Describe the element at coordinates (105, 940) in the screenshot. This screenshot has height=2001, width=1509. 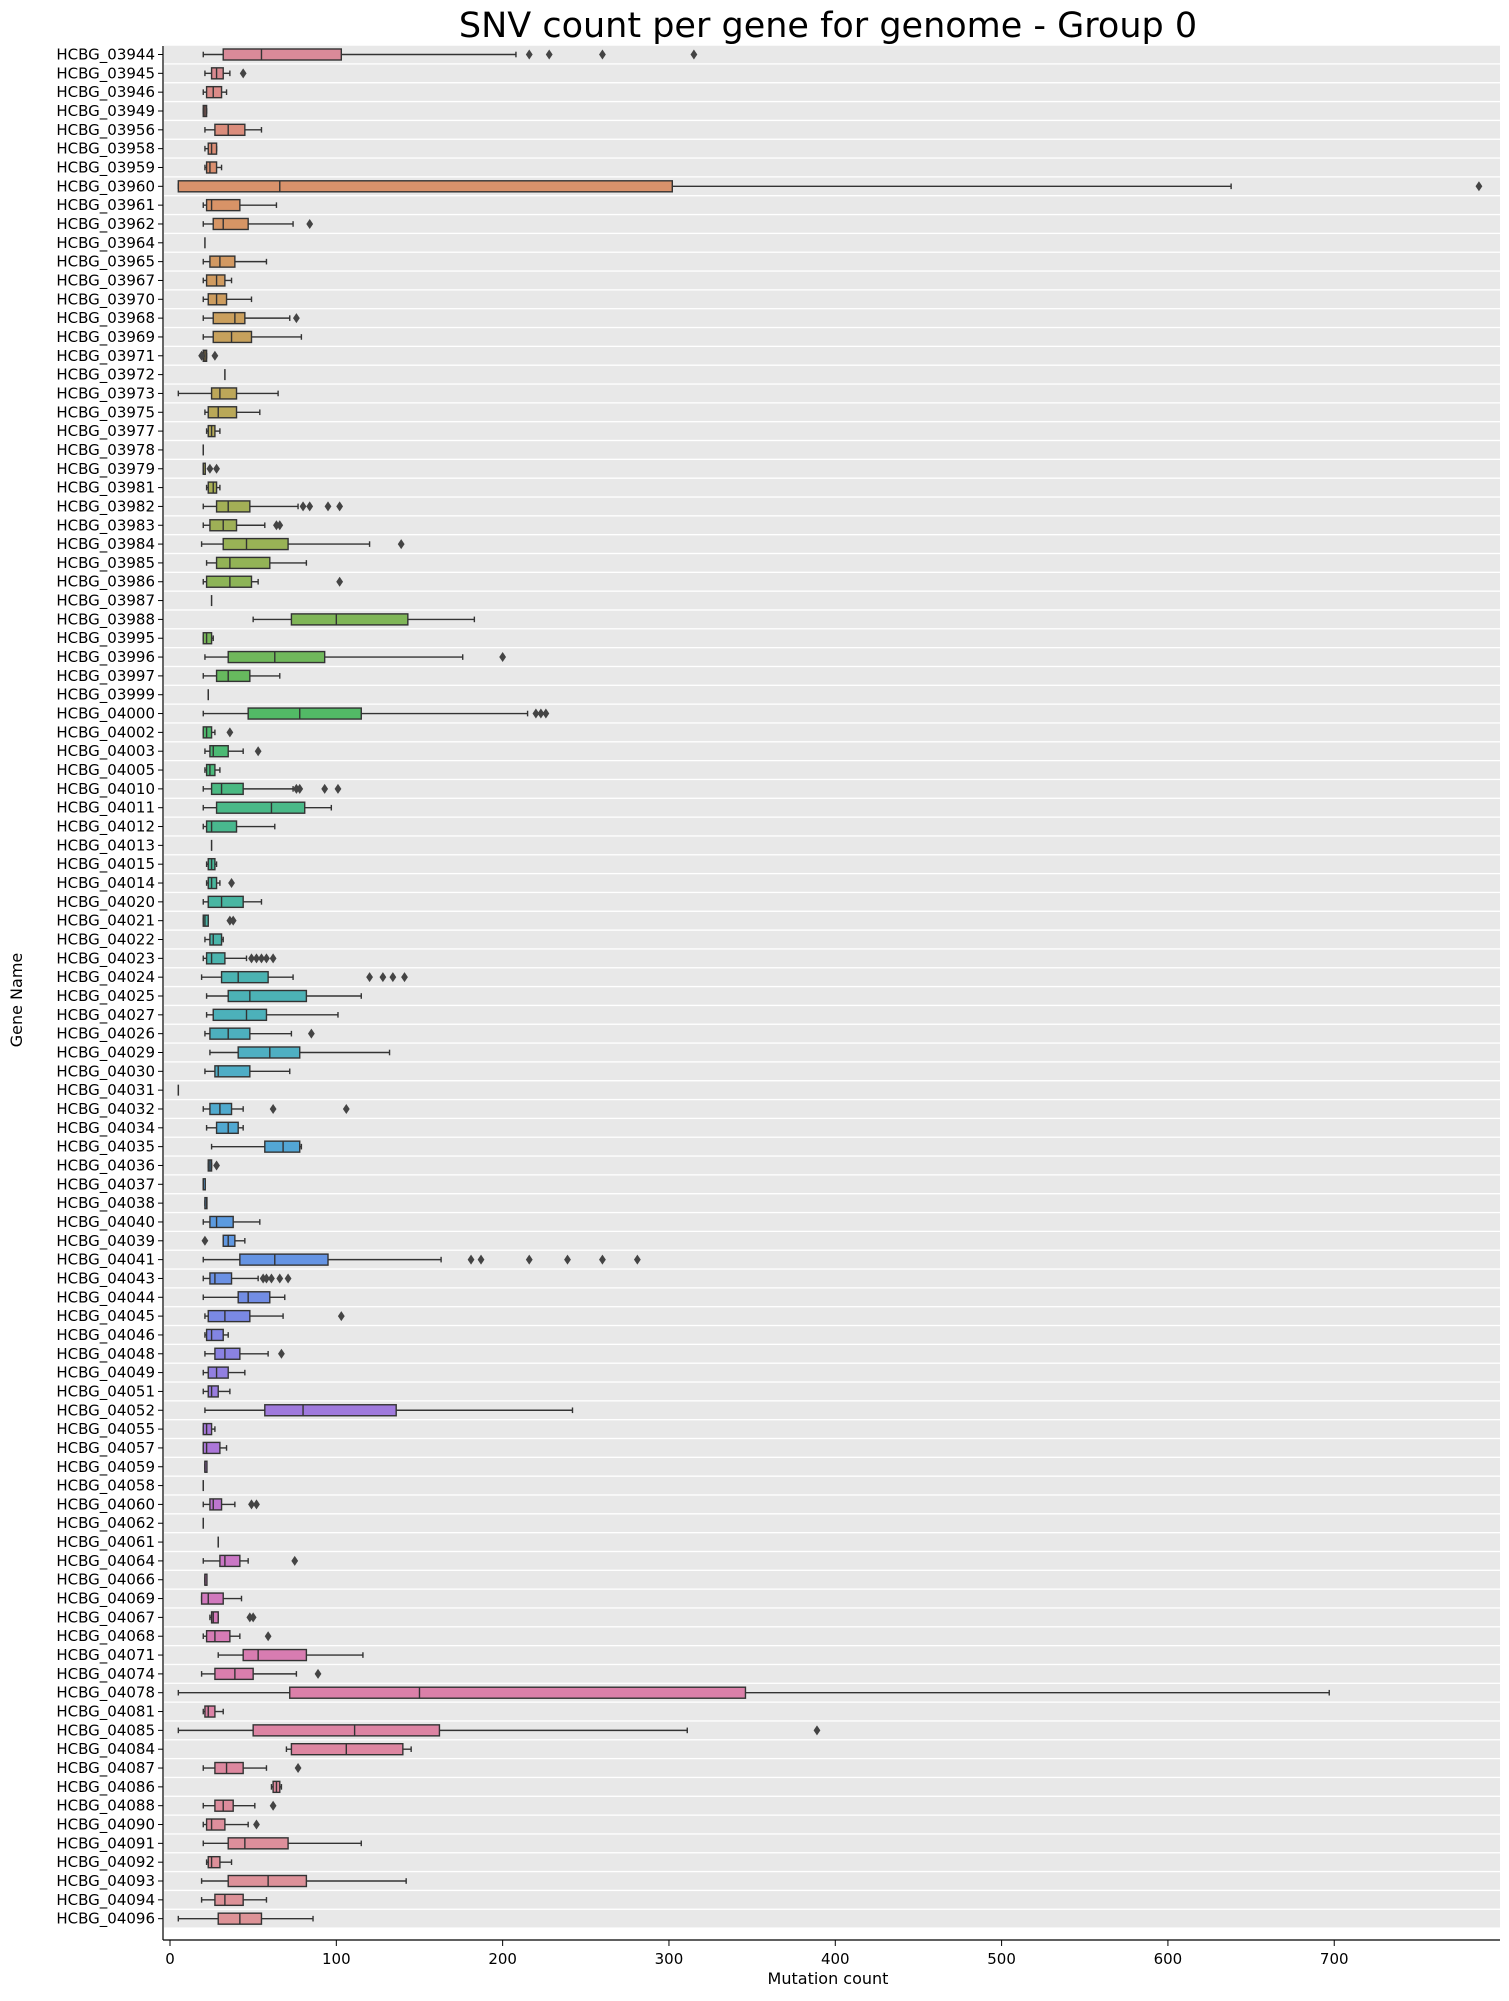
I see `y-tick-label: HCBG_04022` at that location.